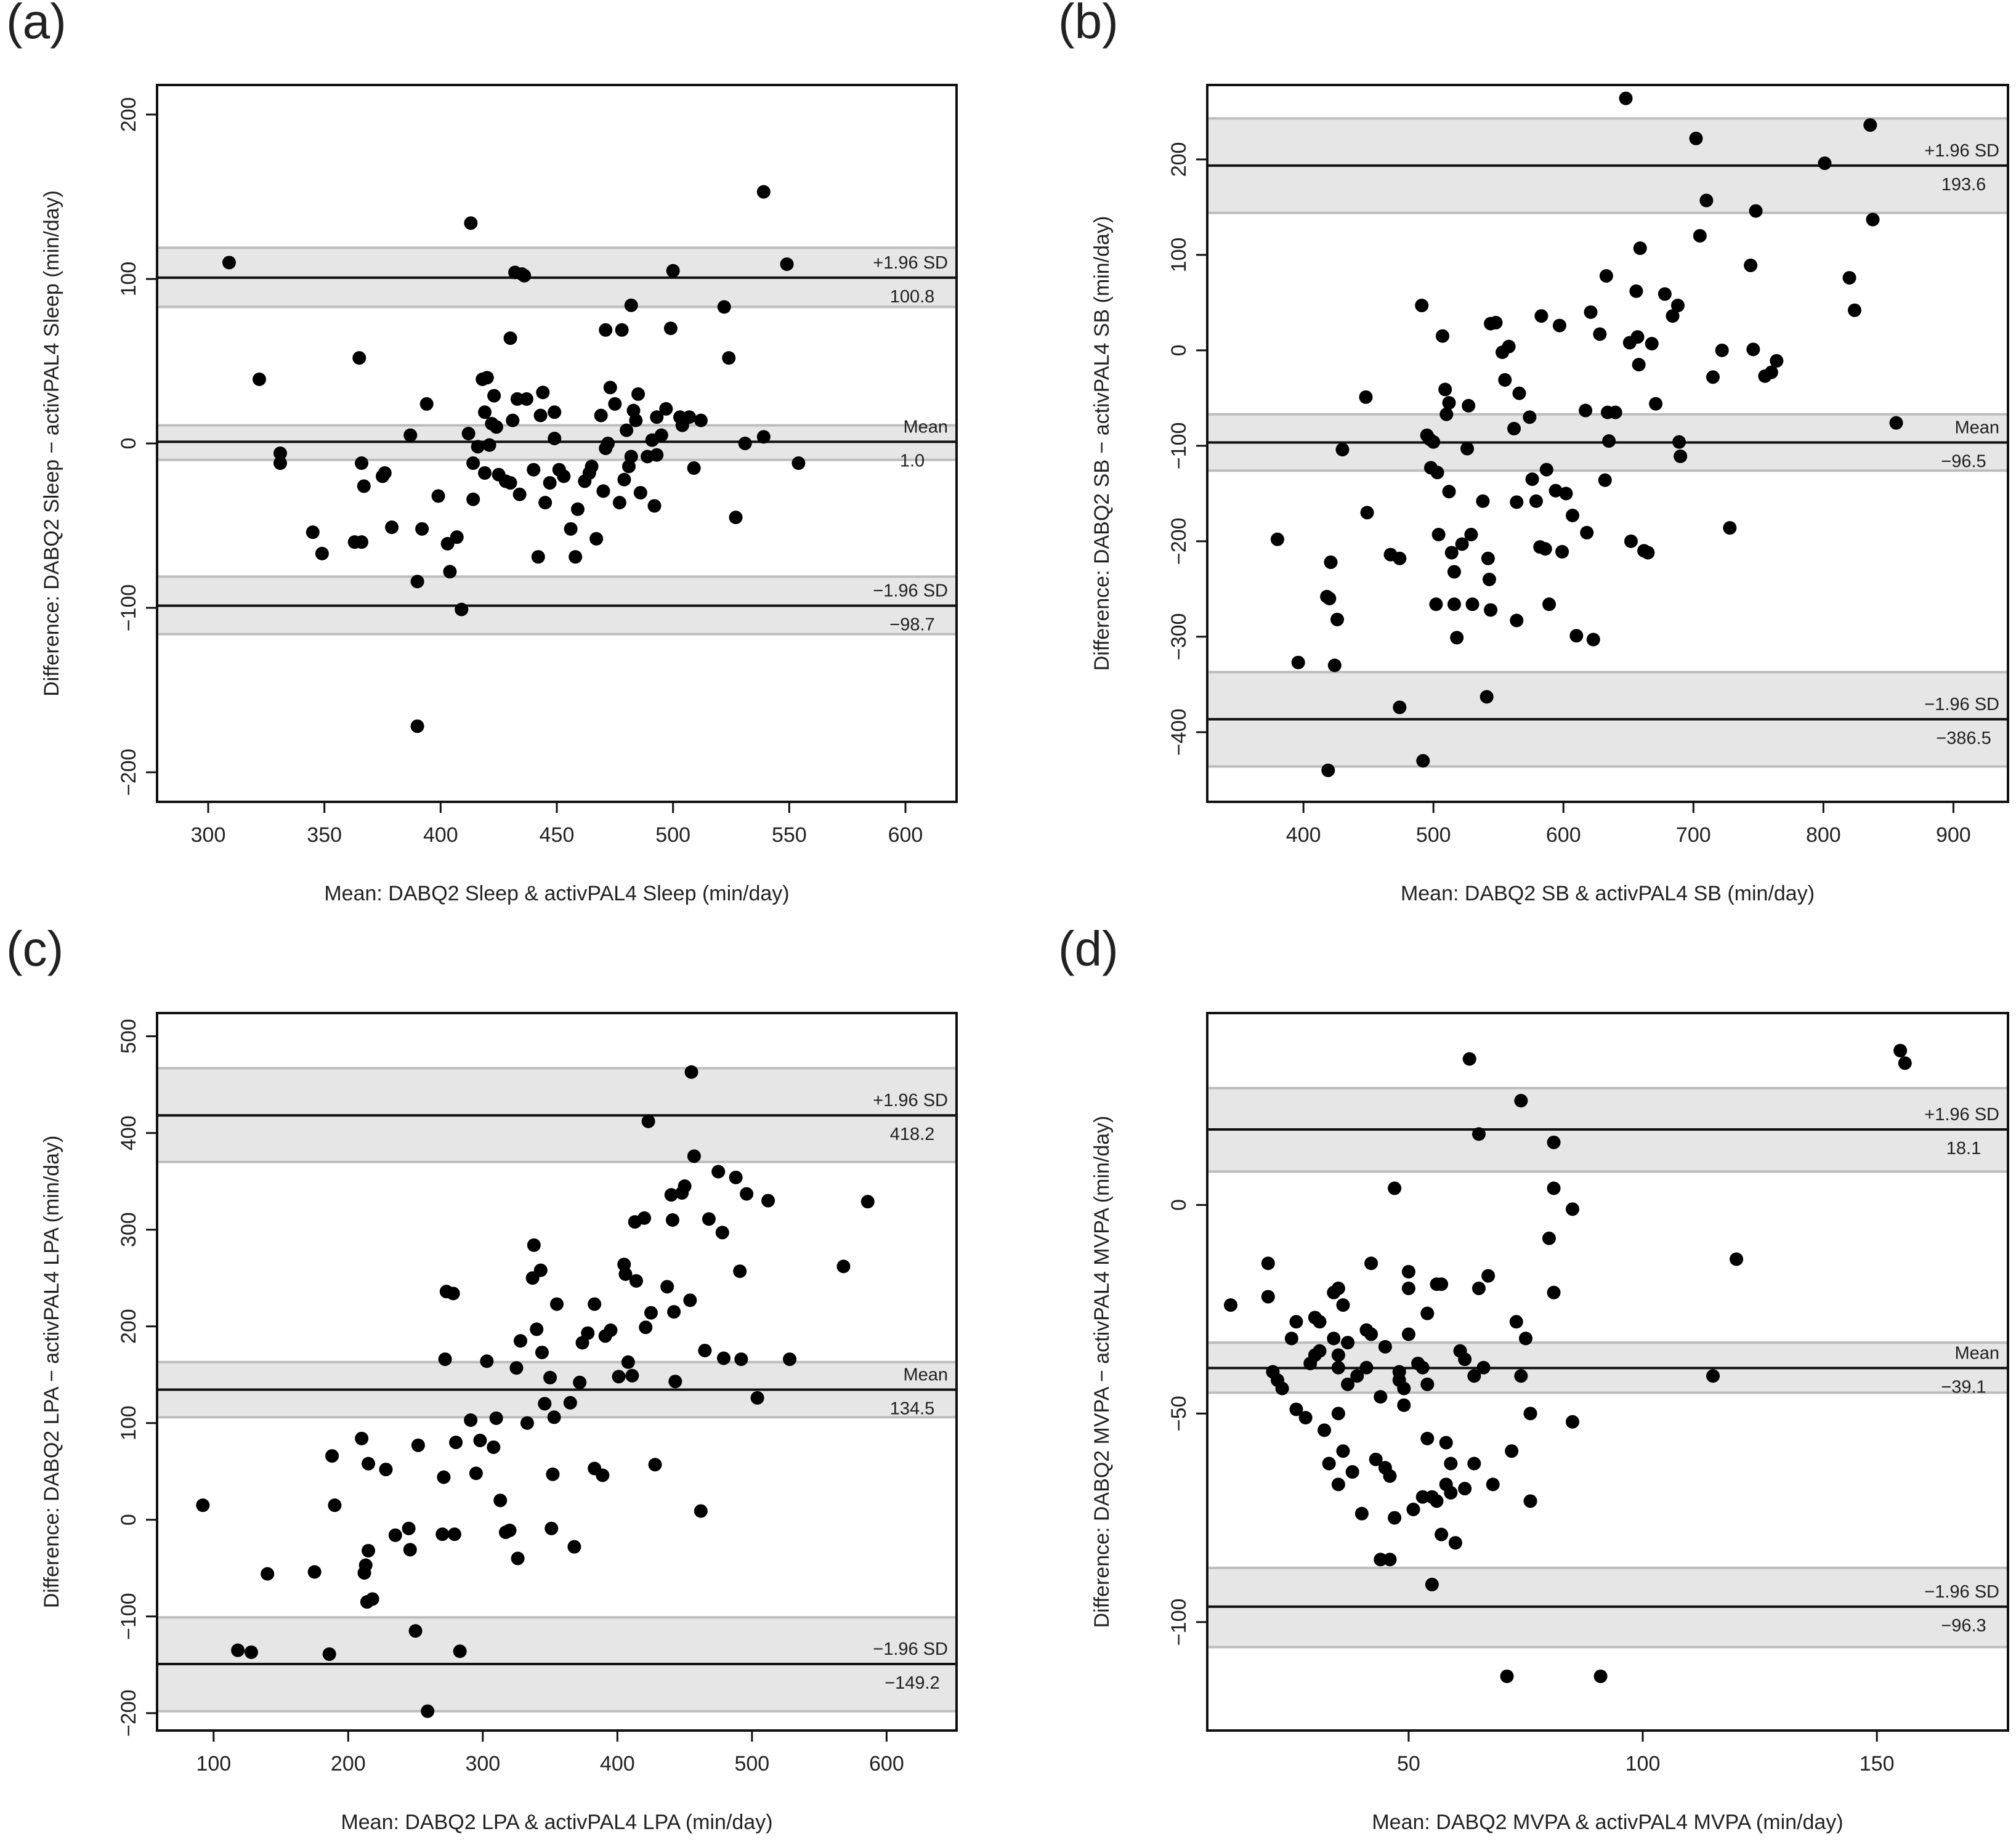  I want to click on mean-line-value: 134.5, so click(912, 1409).